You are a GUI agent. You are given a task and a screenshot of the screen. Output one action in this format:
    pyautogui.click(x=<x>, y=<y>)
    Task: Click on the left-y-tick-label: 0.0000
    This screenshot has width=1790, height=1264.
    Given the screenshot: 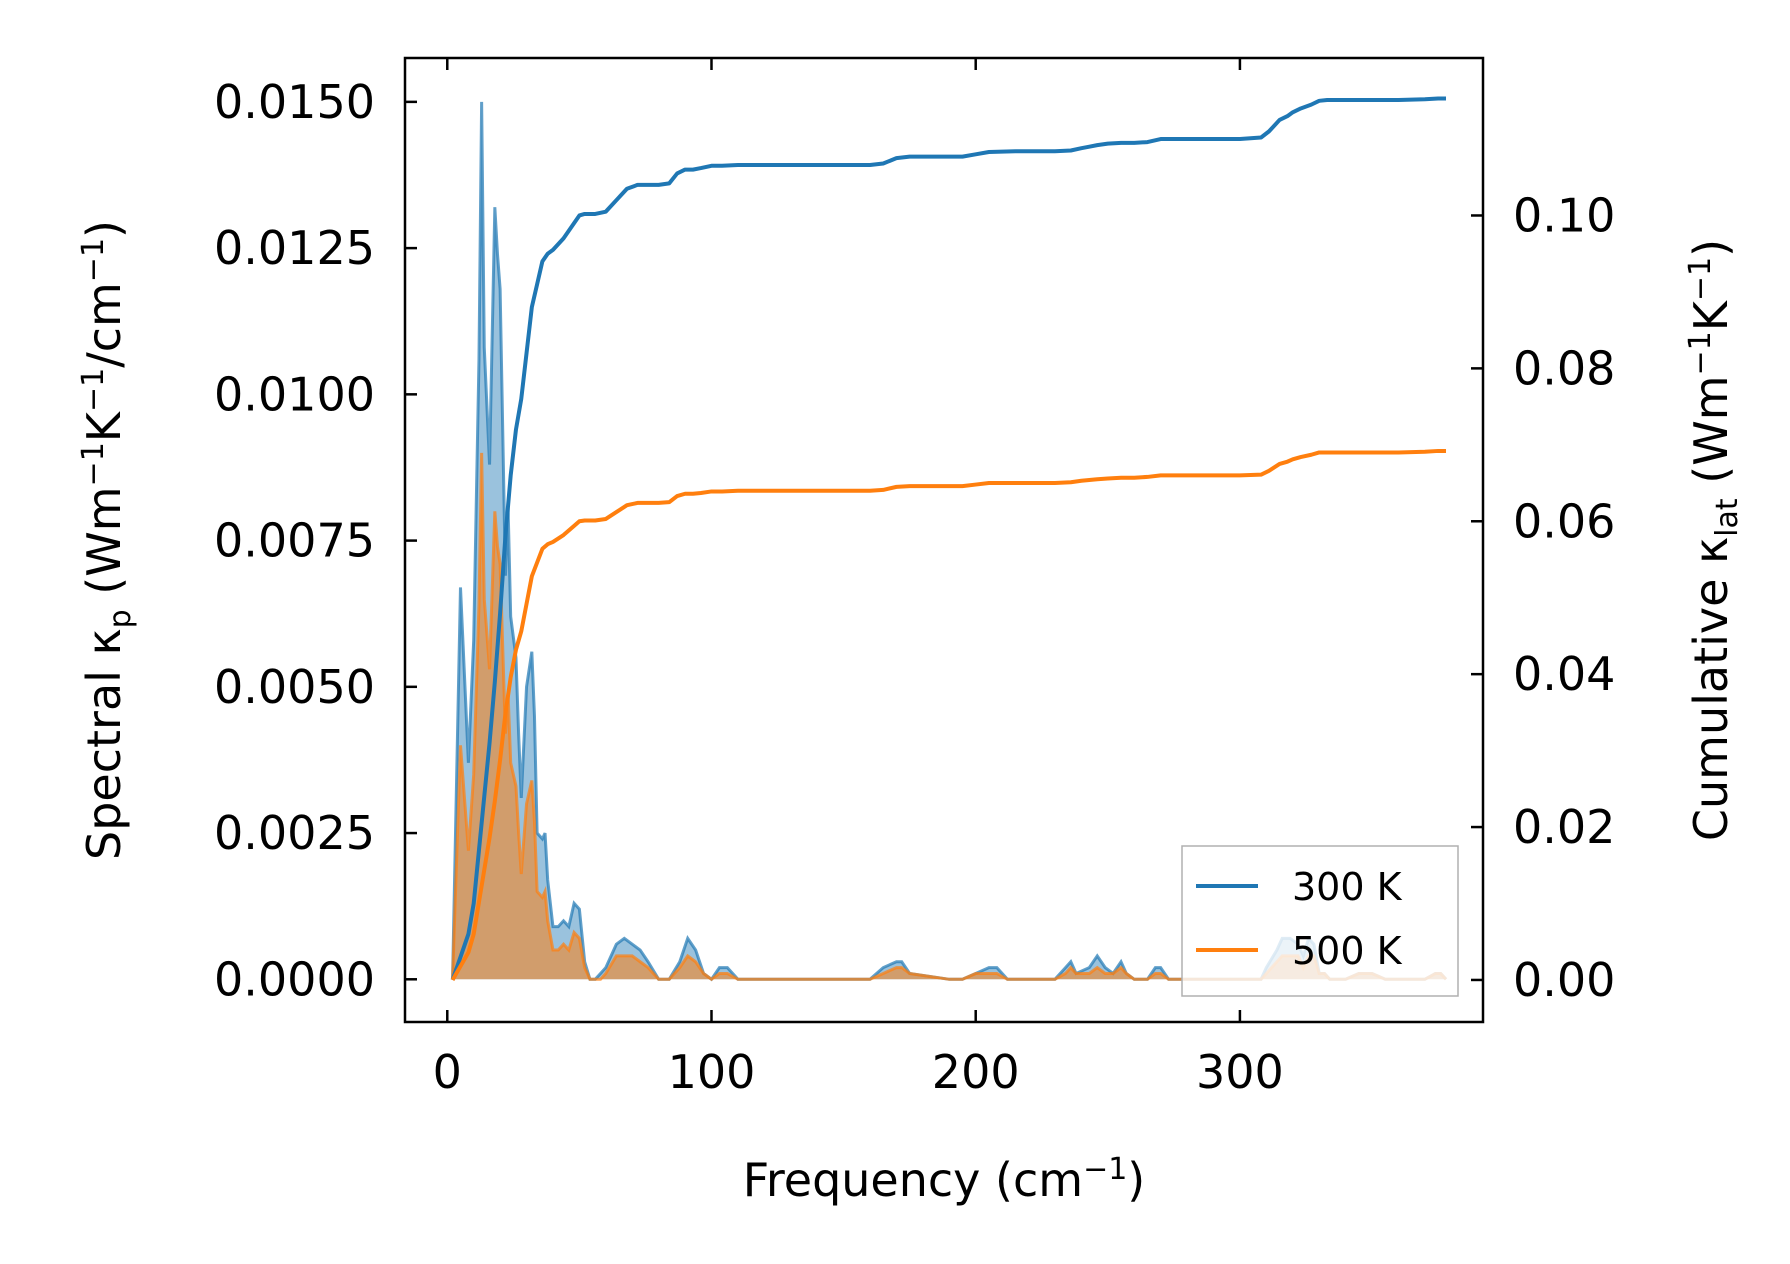 What is the action you would take?
    pyautogui.click(x=294, y=979)
    